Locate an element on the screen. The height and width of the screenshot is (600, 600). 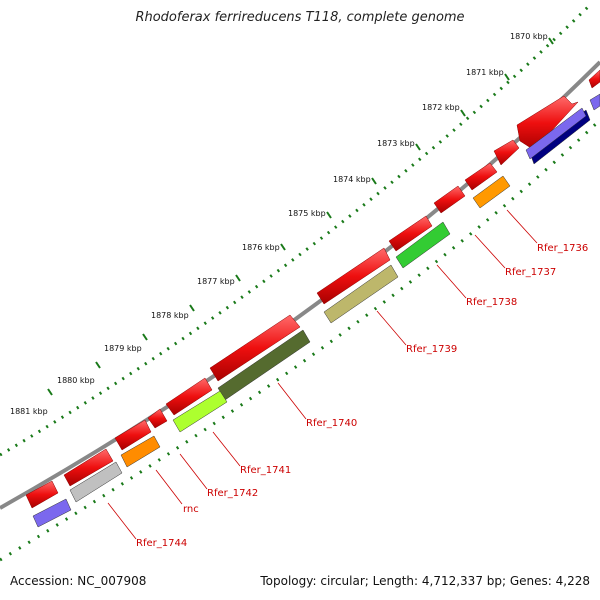
gene-label: rnc is located at coordinates (191, 509).